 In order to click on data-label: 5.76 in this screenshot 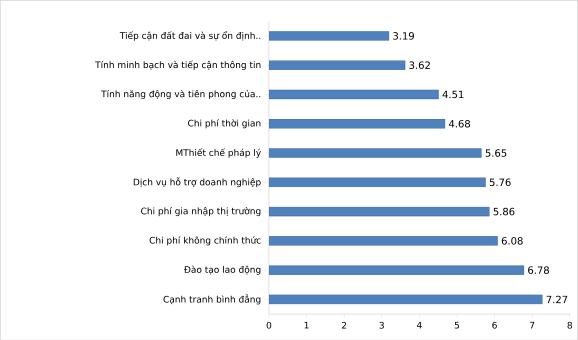, I will do `click(500, 182)`.